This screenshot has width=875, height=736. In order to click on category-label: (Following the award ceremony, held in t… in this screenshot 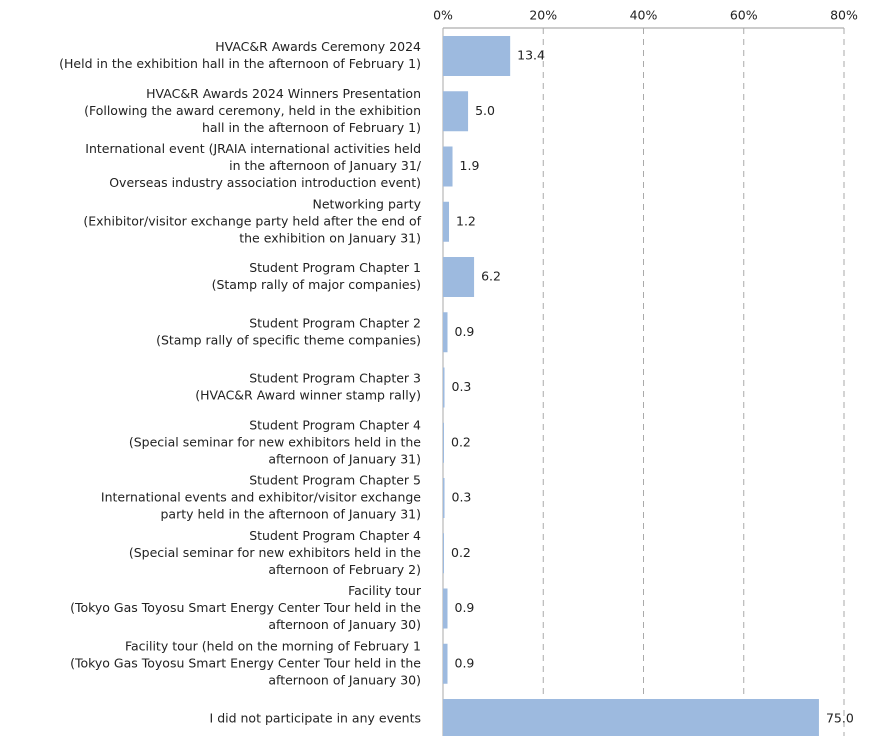, I will do `click(252, 110)`.